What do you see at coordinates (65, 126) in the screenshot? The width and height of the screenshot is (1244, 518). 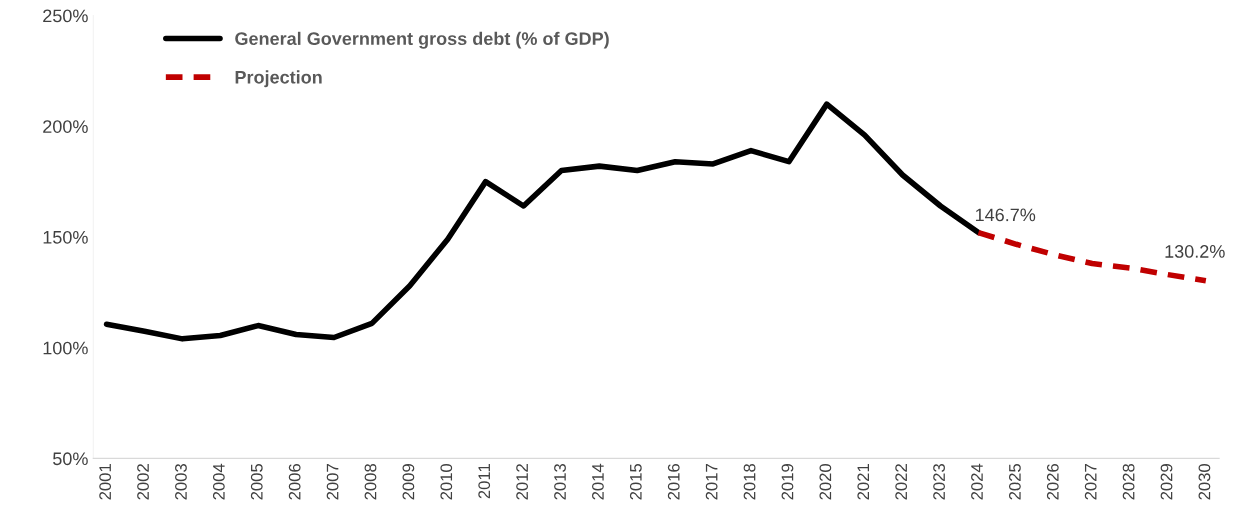 I see `y-tick-label: 200%` at bounding box center [65, 126].